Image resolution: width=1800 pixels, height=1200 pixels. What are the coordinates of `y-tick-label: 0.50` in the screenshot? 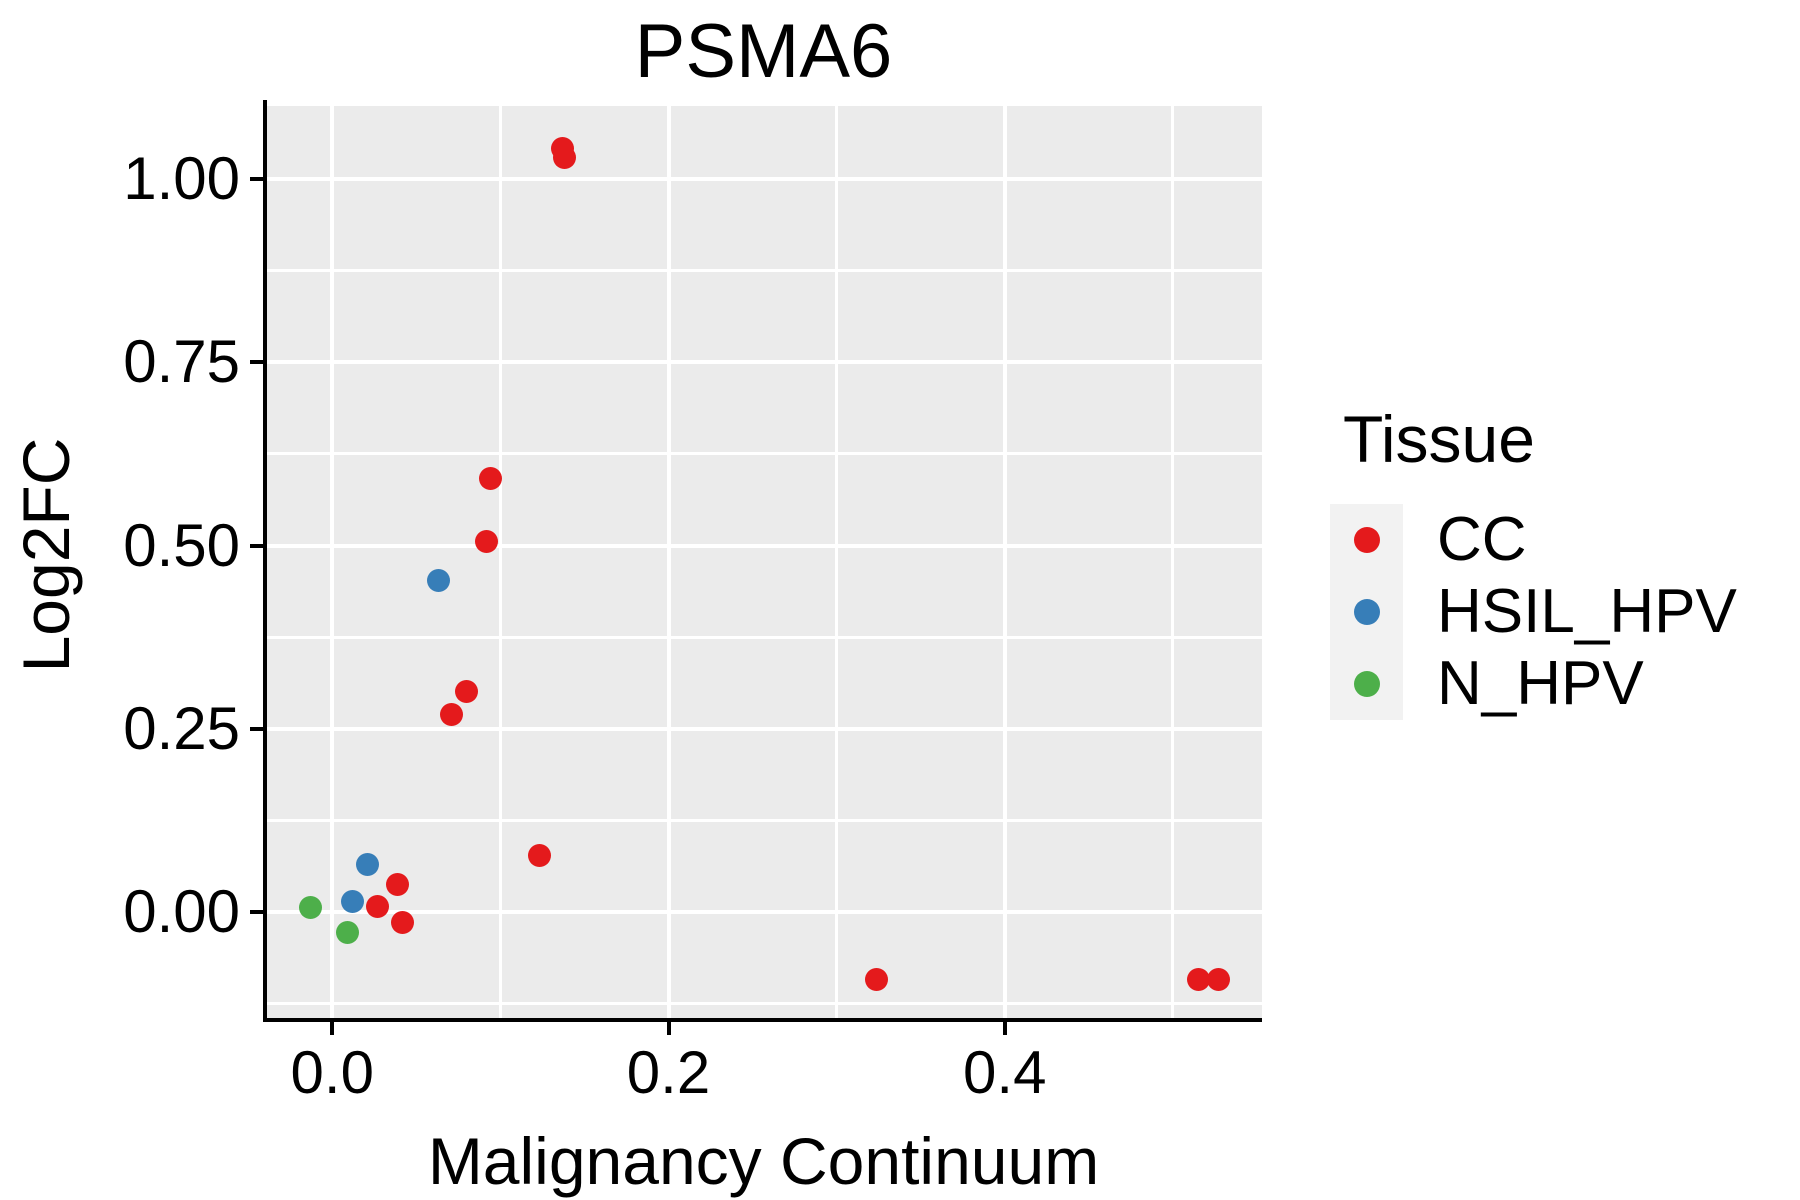 It's located at (181, 545).